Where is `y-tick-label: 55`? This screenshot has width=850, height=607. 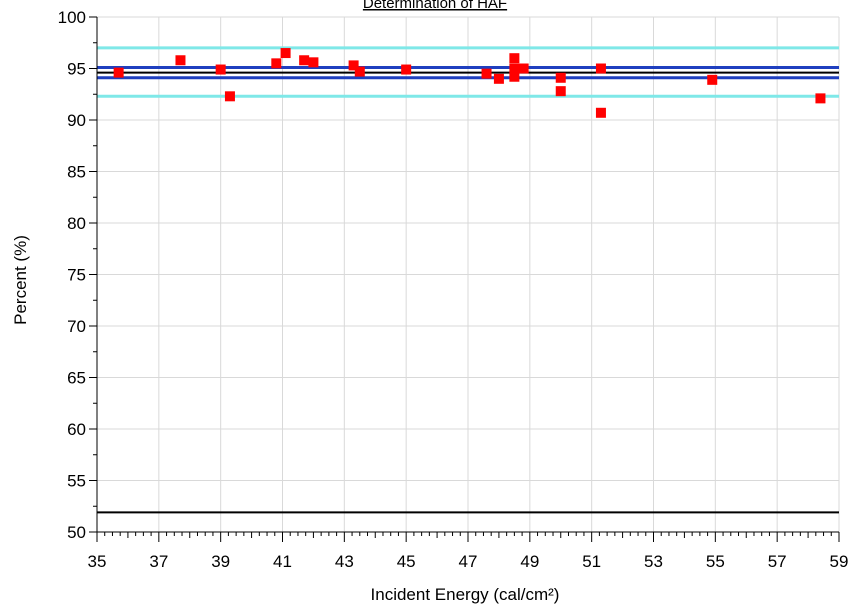 y-tick-label: 55 is located at coordinates (76, 481).